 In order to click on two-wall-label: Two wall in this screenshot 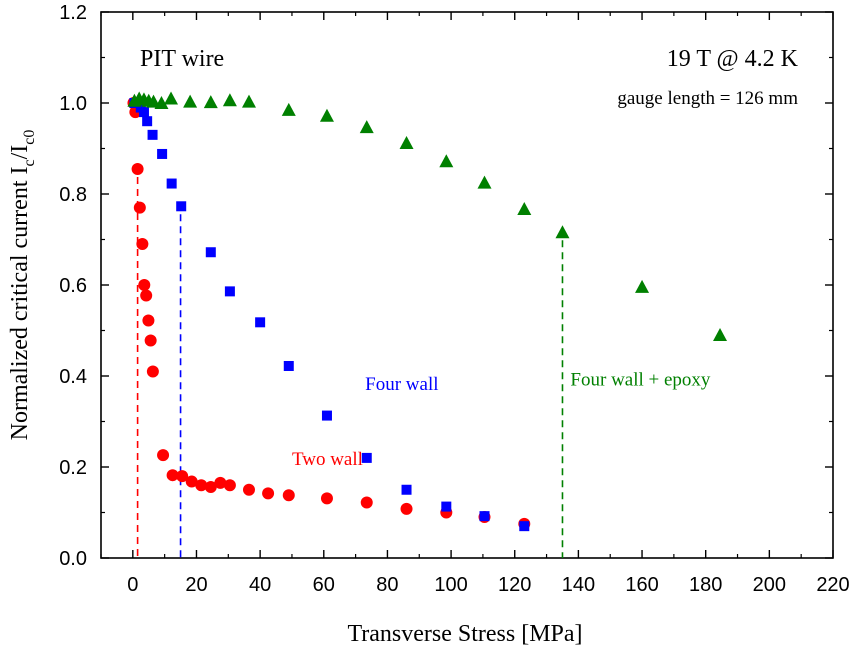, I will do `click(327, 459)`.